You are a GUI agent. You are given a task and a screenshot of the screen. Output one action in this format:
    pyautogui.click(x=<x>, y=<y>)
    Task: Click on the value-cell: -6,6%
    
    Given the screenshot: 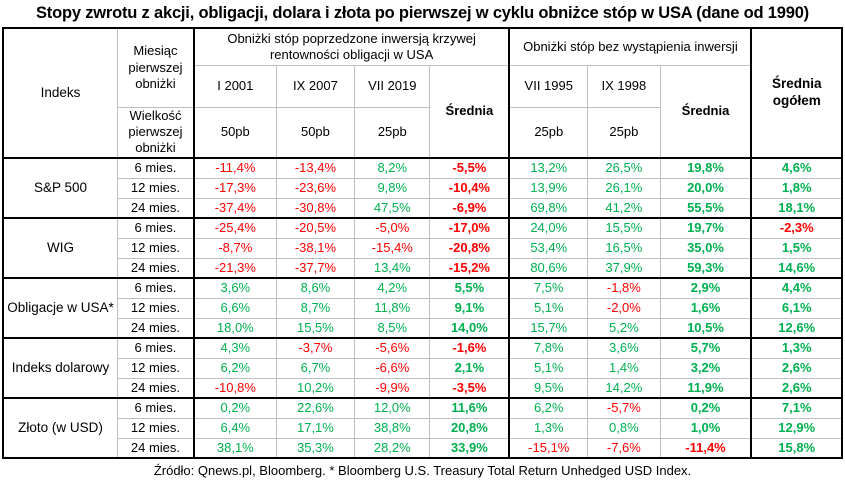 What is the action you would take?
    pyautogui.click(x=392, y=368)
    